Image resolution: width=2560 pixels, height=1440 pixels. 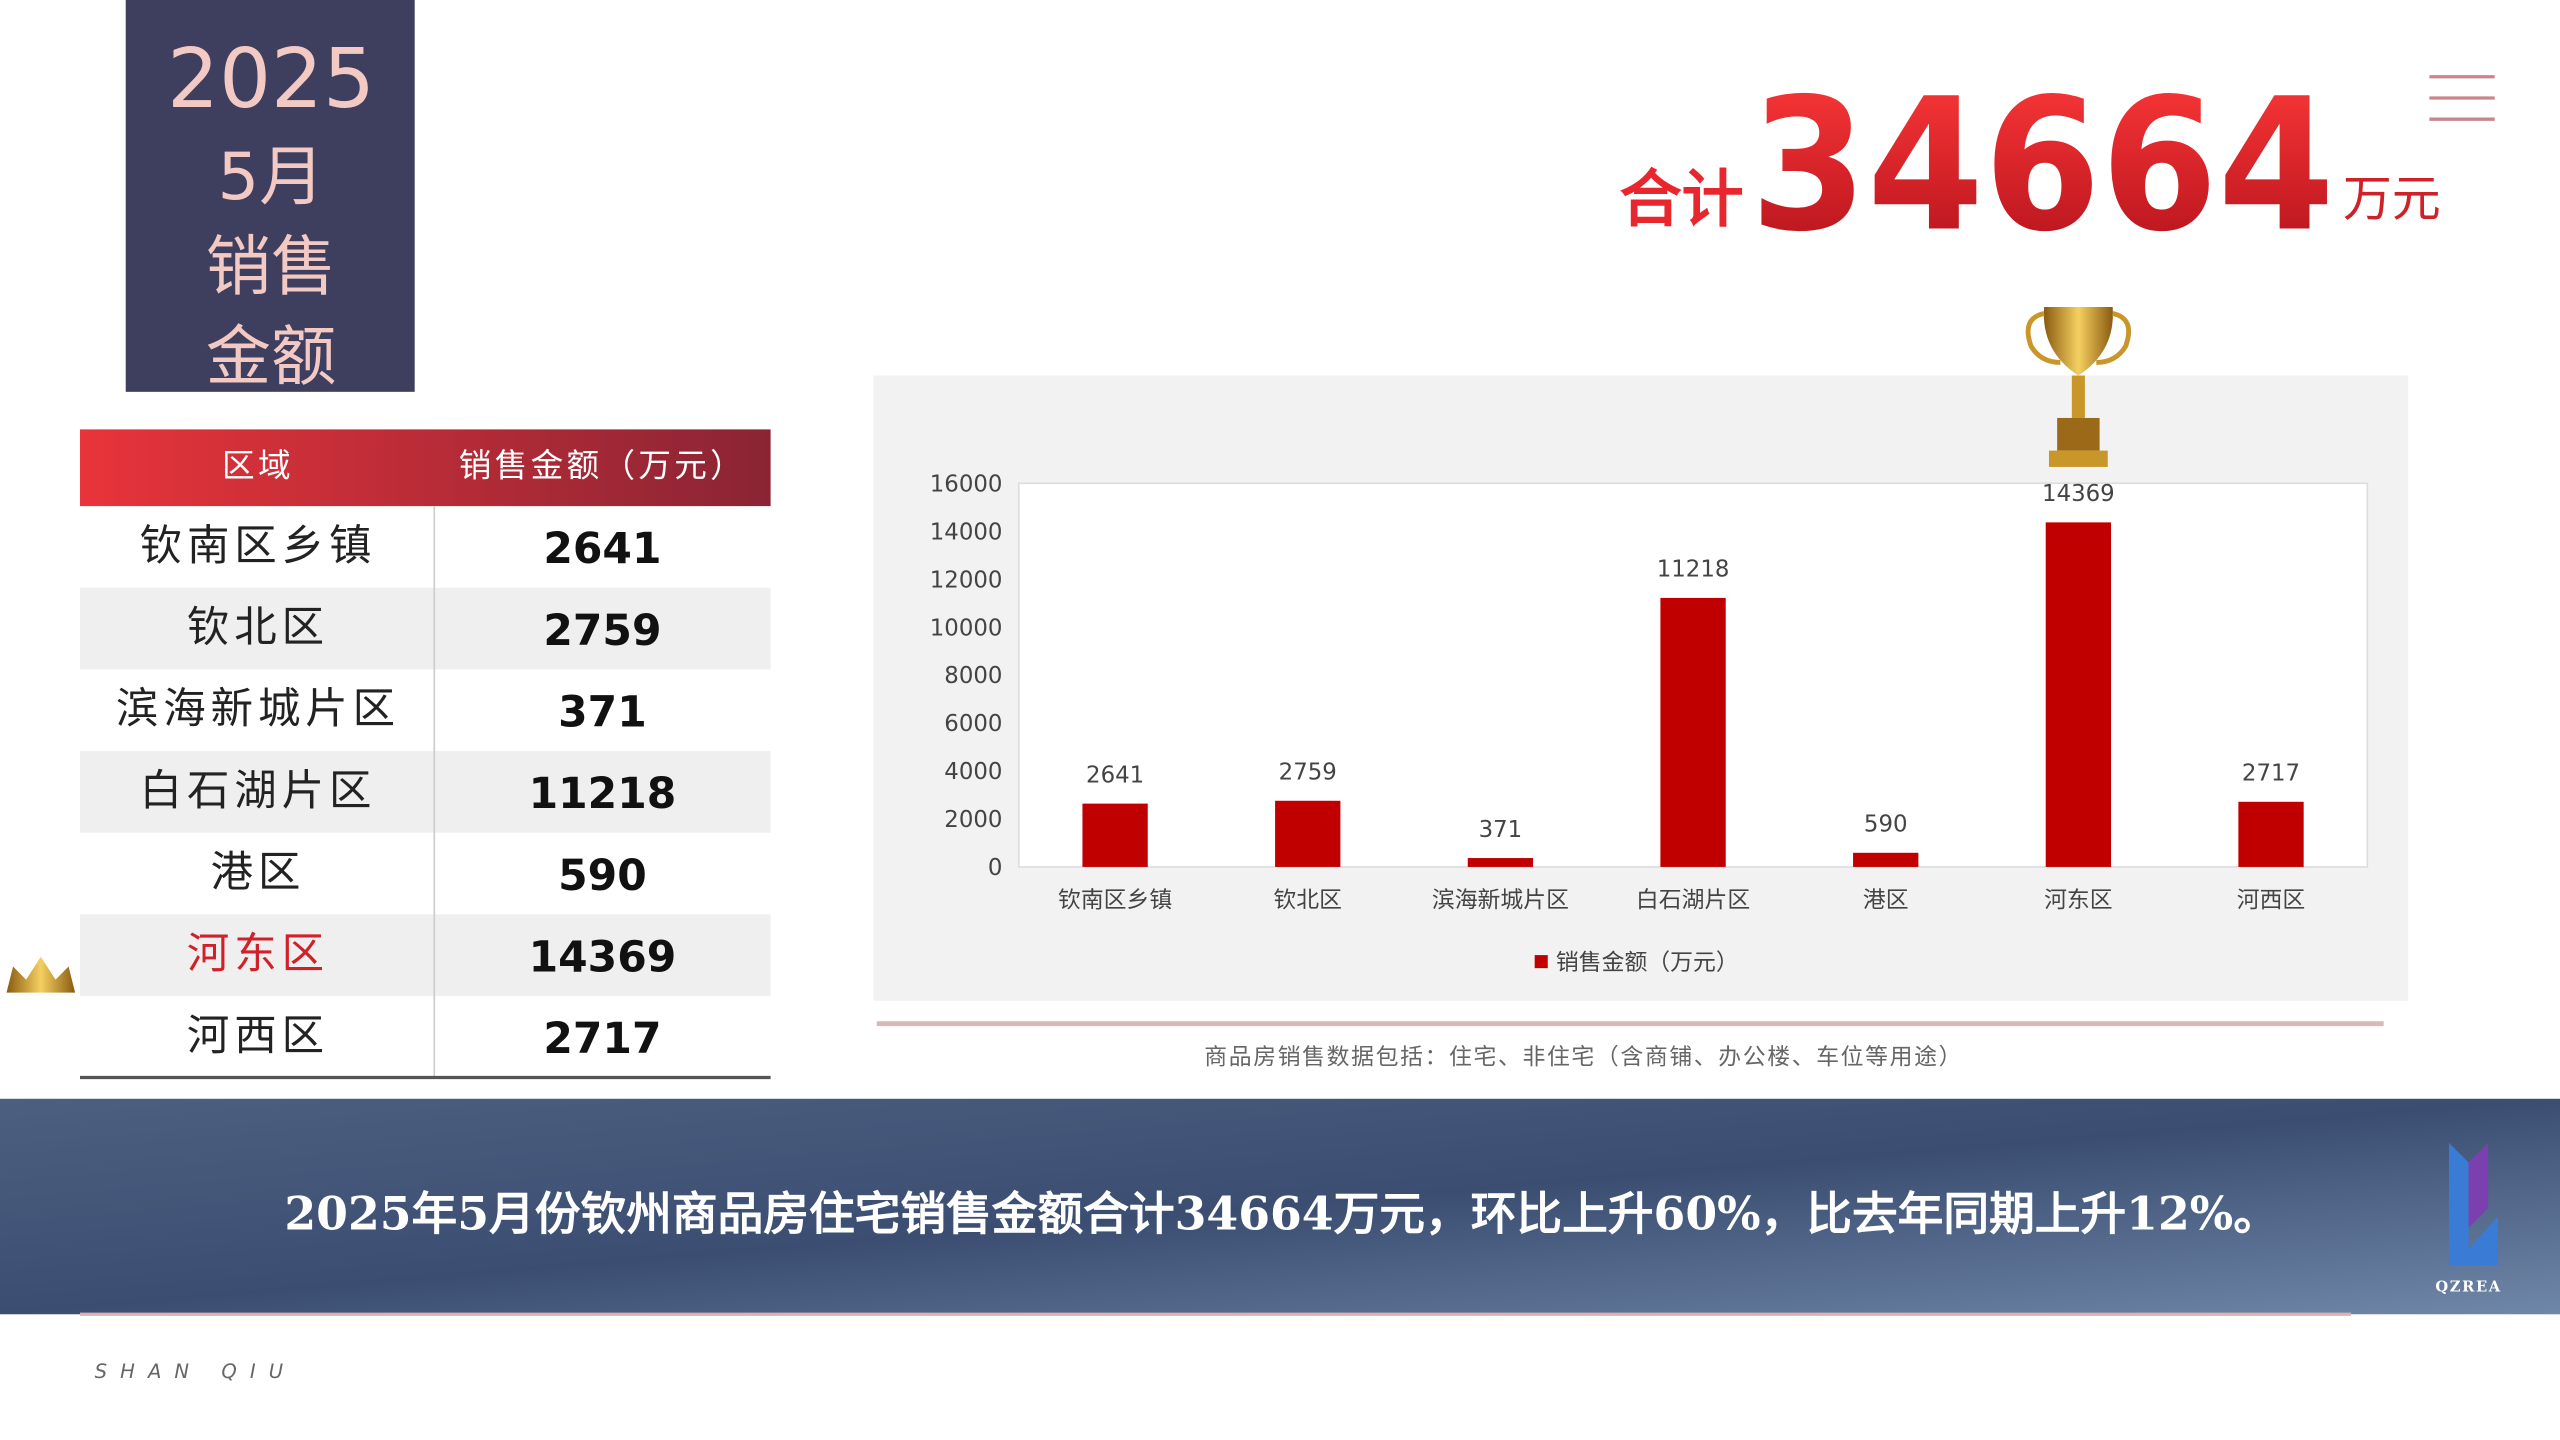 What do you see at coordinates (1115, 775) in the screenshot?
I see `data-label: 2641` at bounding box center [1115, 775].